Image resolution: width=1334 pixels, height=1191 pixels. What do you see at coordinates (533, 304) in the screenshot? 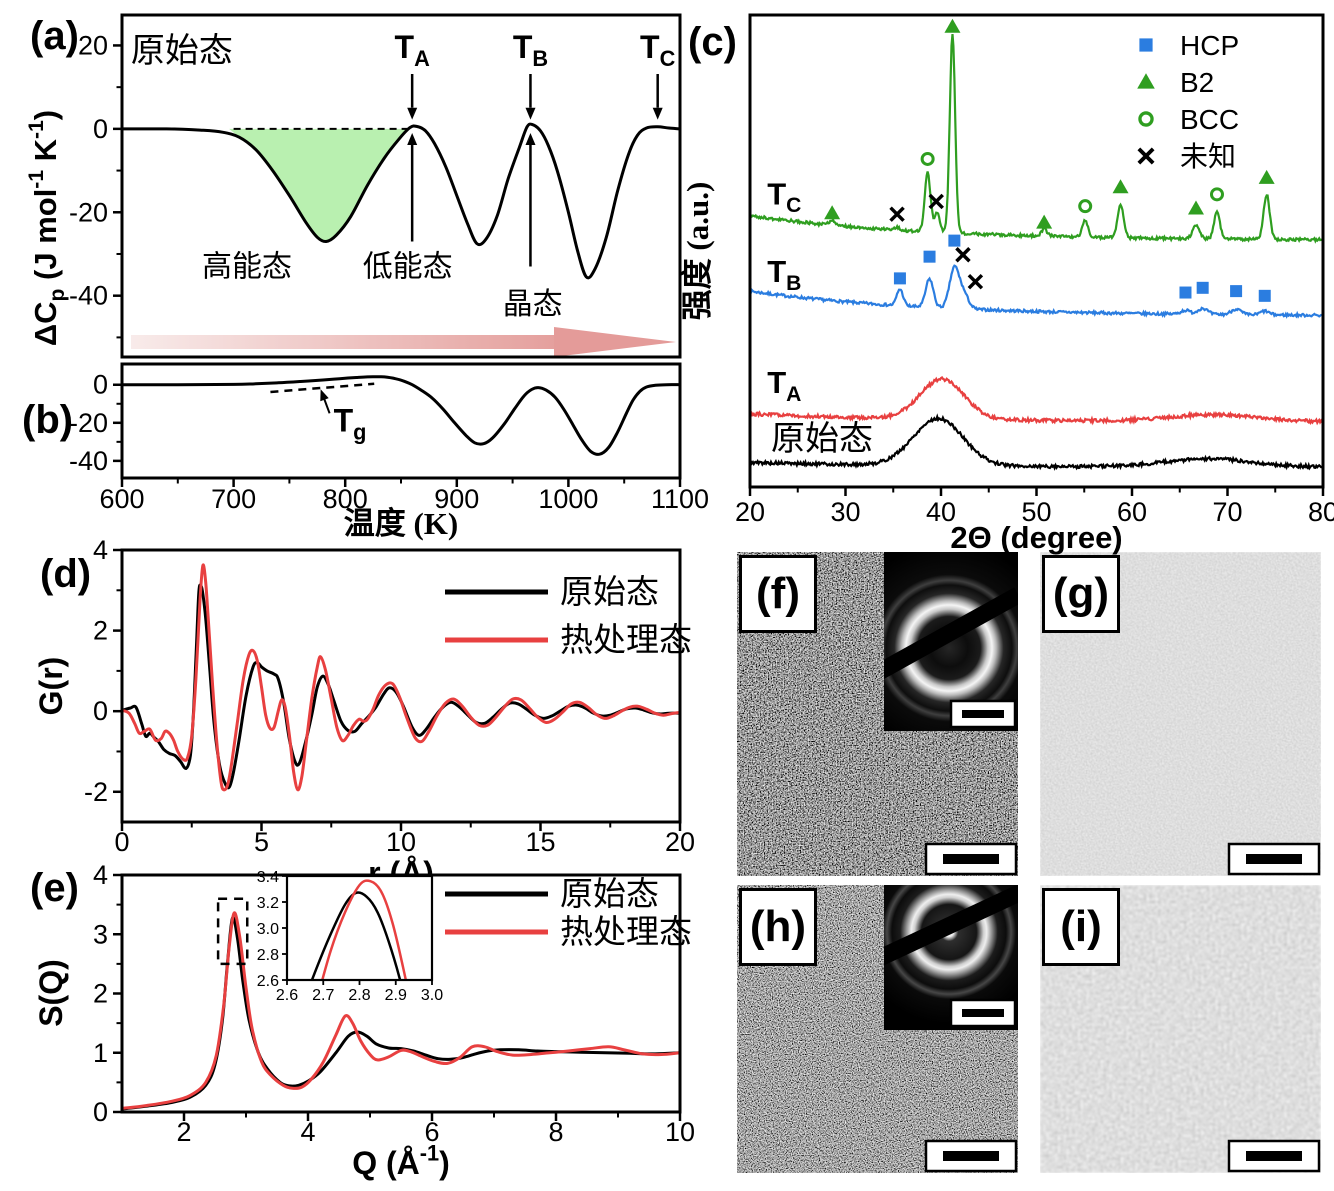
I see `state-label: 晶态` at bounding box center [533, 304].